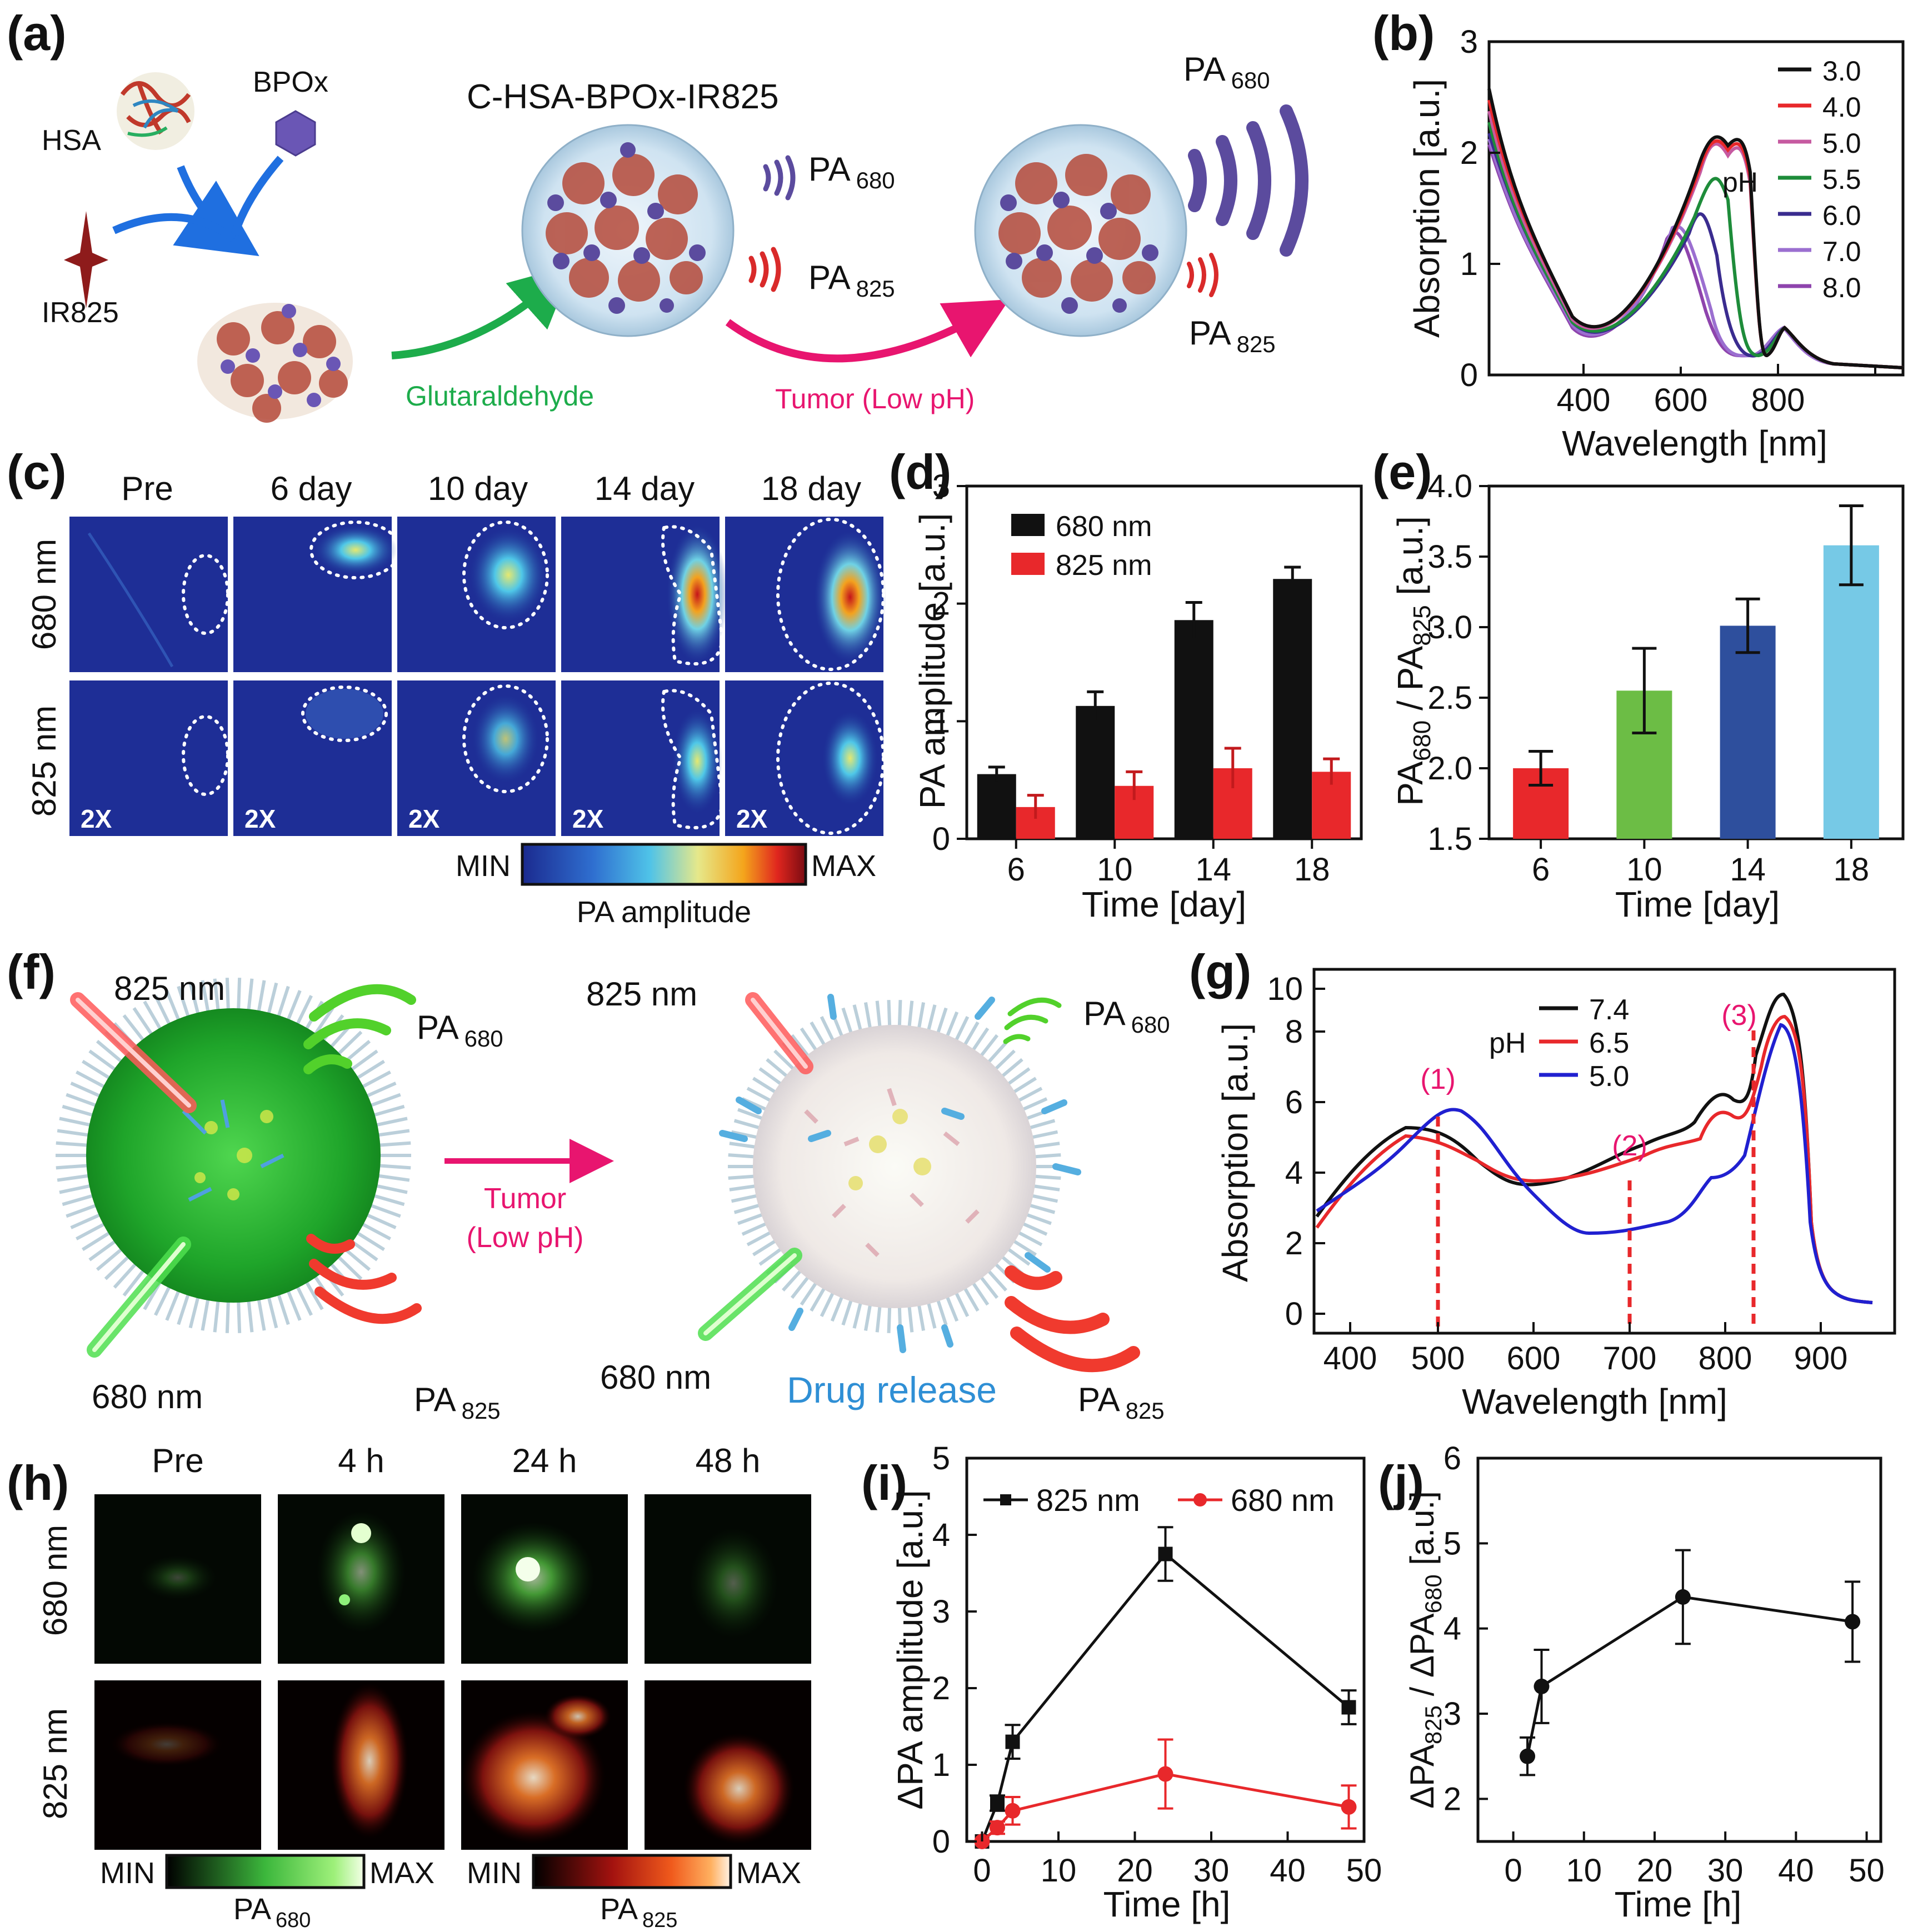  What do you see at coordinates (1350, 1358) in the screenshot?
I see `g-xtick-400: 400` at bounding box center [1350, 1358].